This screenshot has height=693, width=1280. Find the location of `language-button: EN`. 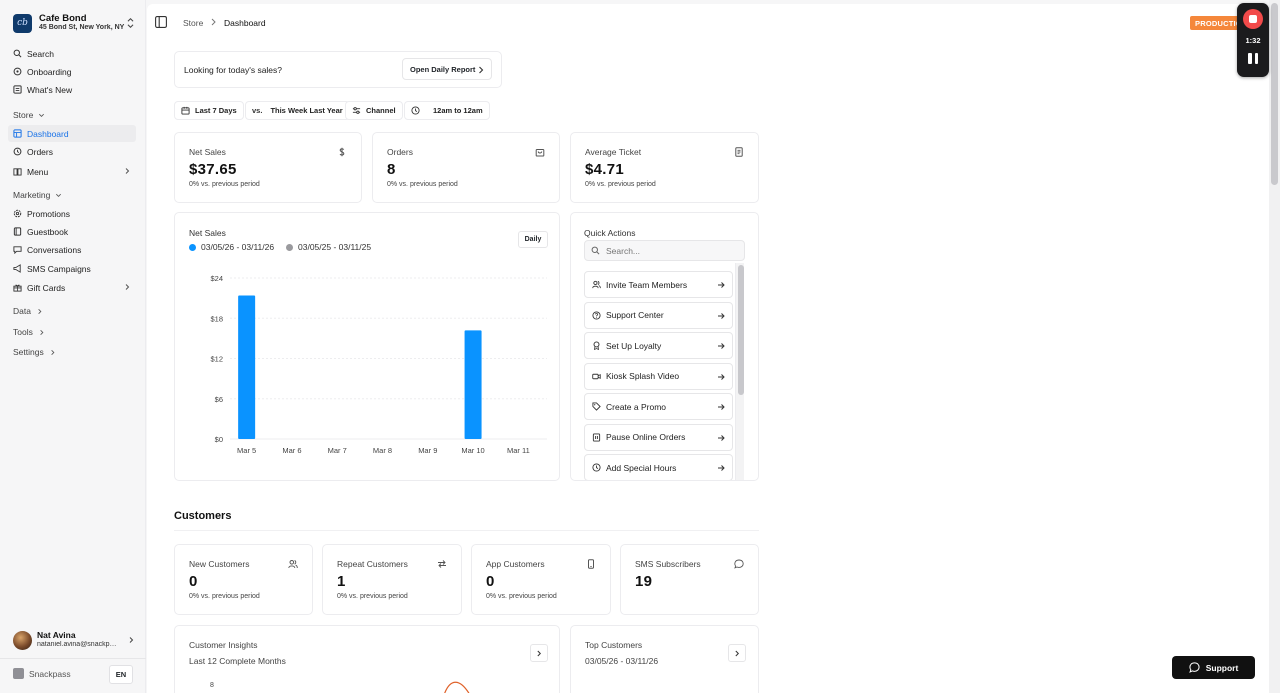

language-button: EN is located at coordinates (121, 674).